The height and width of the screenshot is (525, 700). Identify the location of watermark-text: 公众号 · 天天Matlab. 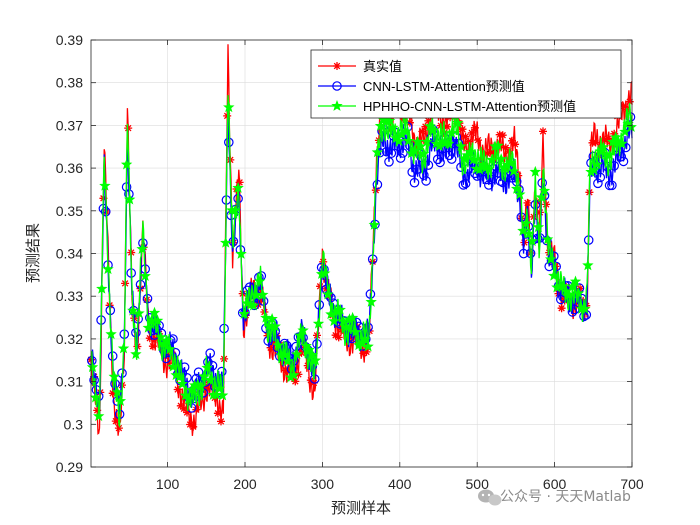
(565, 497).